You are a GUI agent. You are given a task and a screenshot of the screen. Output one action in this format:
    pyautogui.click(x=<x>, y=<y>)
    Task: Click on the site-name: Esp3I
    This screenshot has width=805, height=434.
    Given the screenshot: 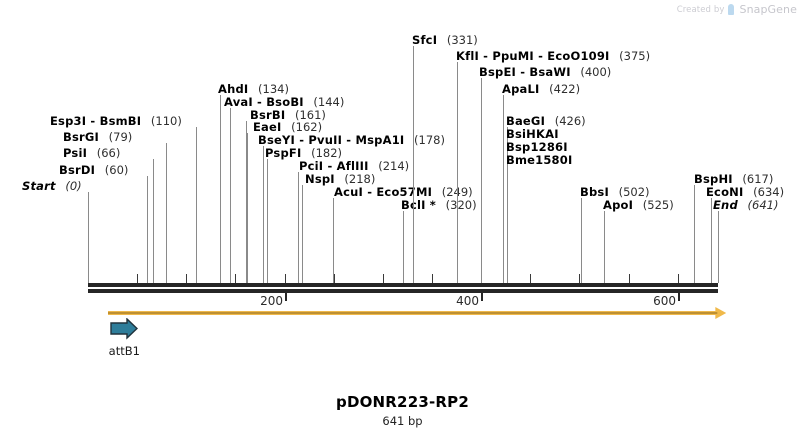 What is the action you would take?
    pyautogui.click(x=68, y=121)
    